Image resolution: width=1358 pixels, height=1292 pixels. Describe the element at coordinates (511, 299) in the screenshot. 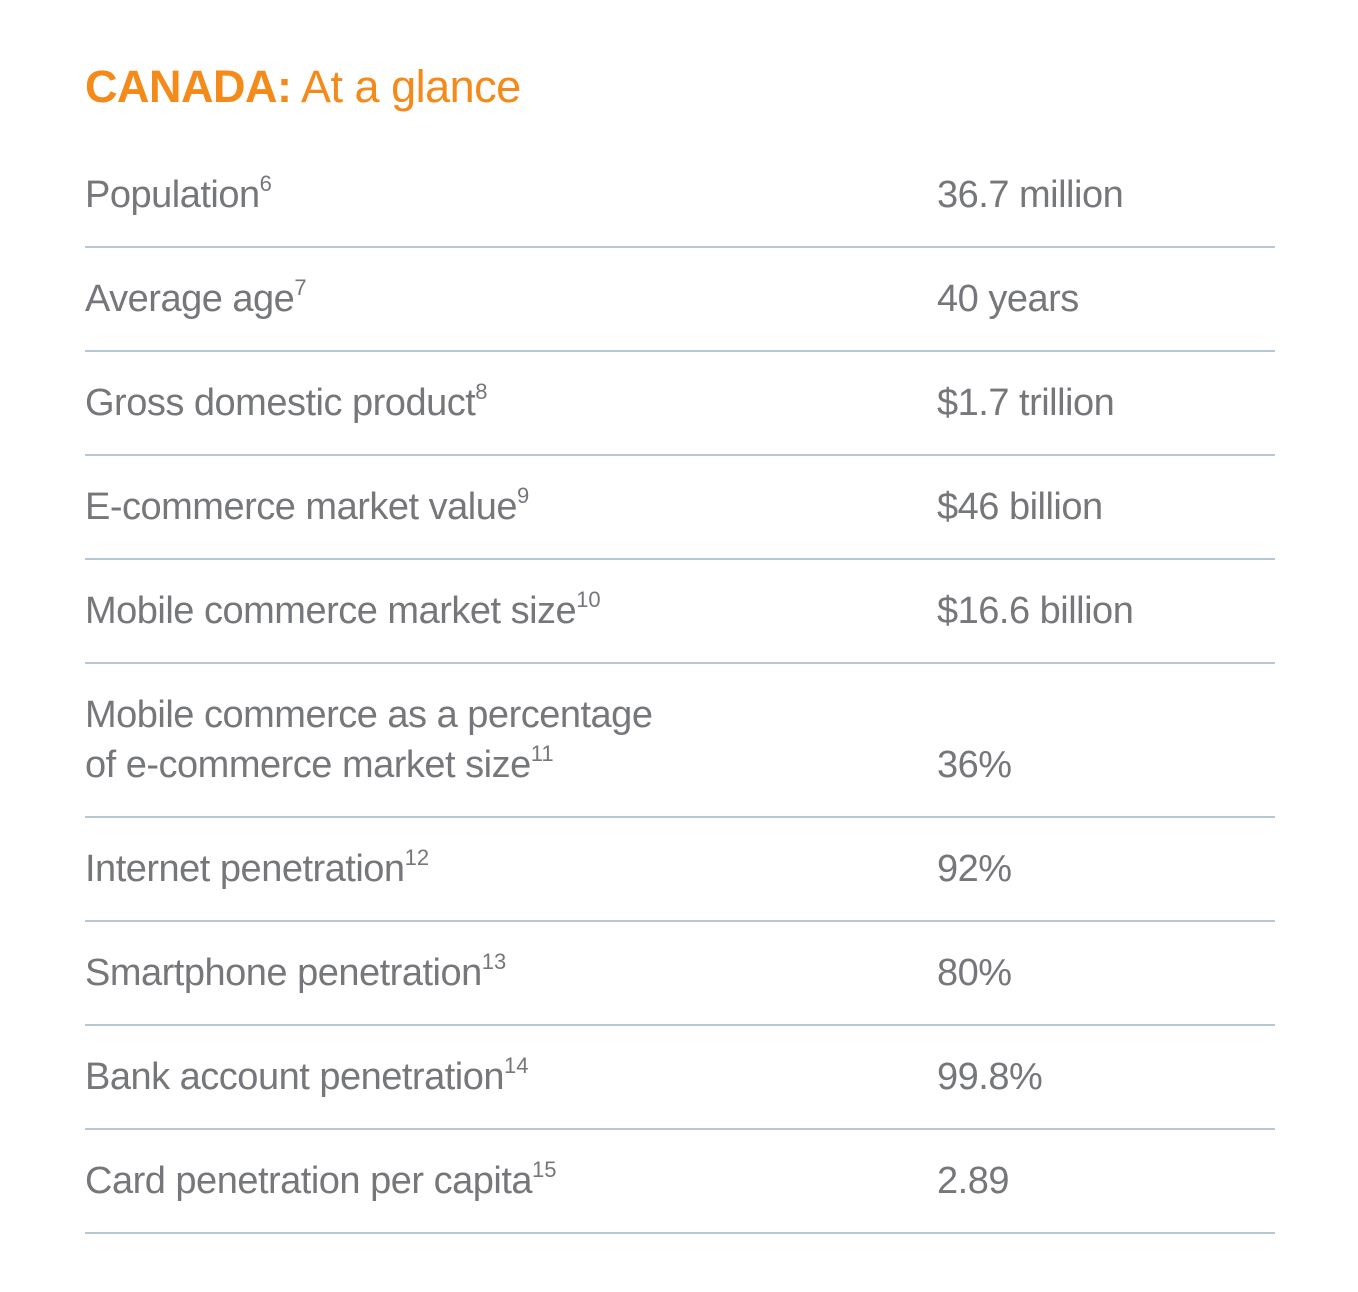

I see `row-label: Average age7` at that location.